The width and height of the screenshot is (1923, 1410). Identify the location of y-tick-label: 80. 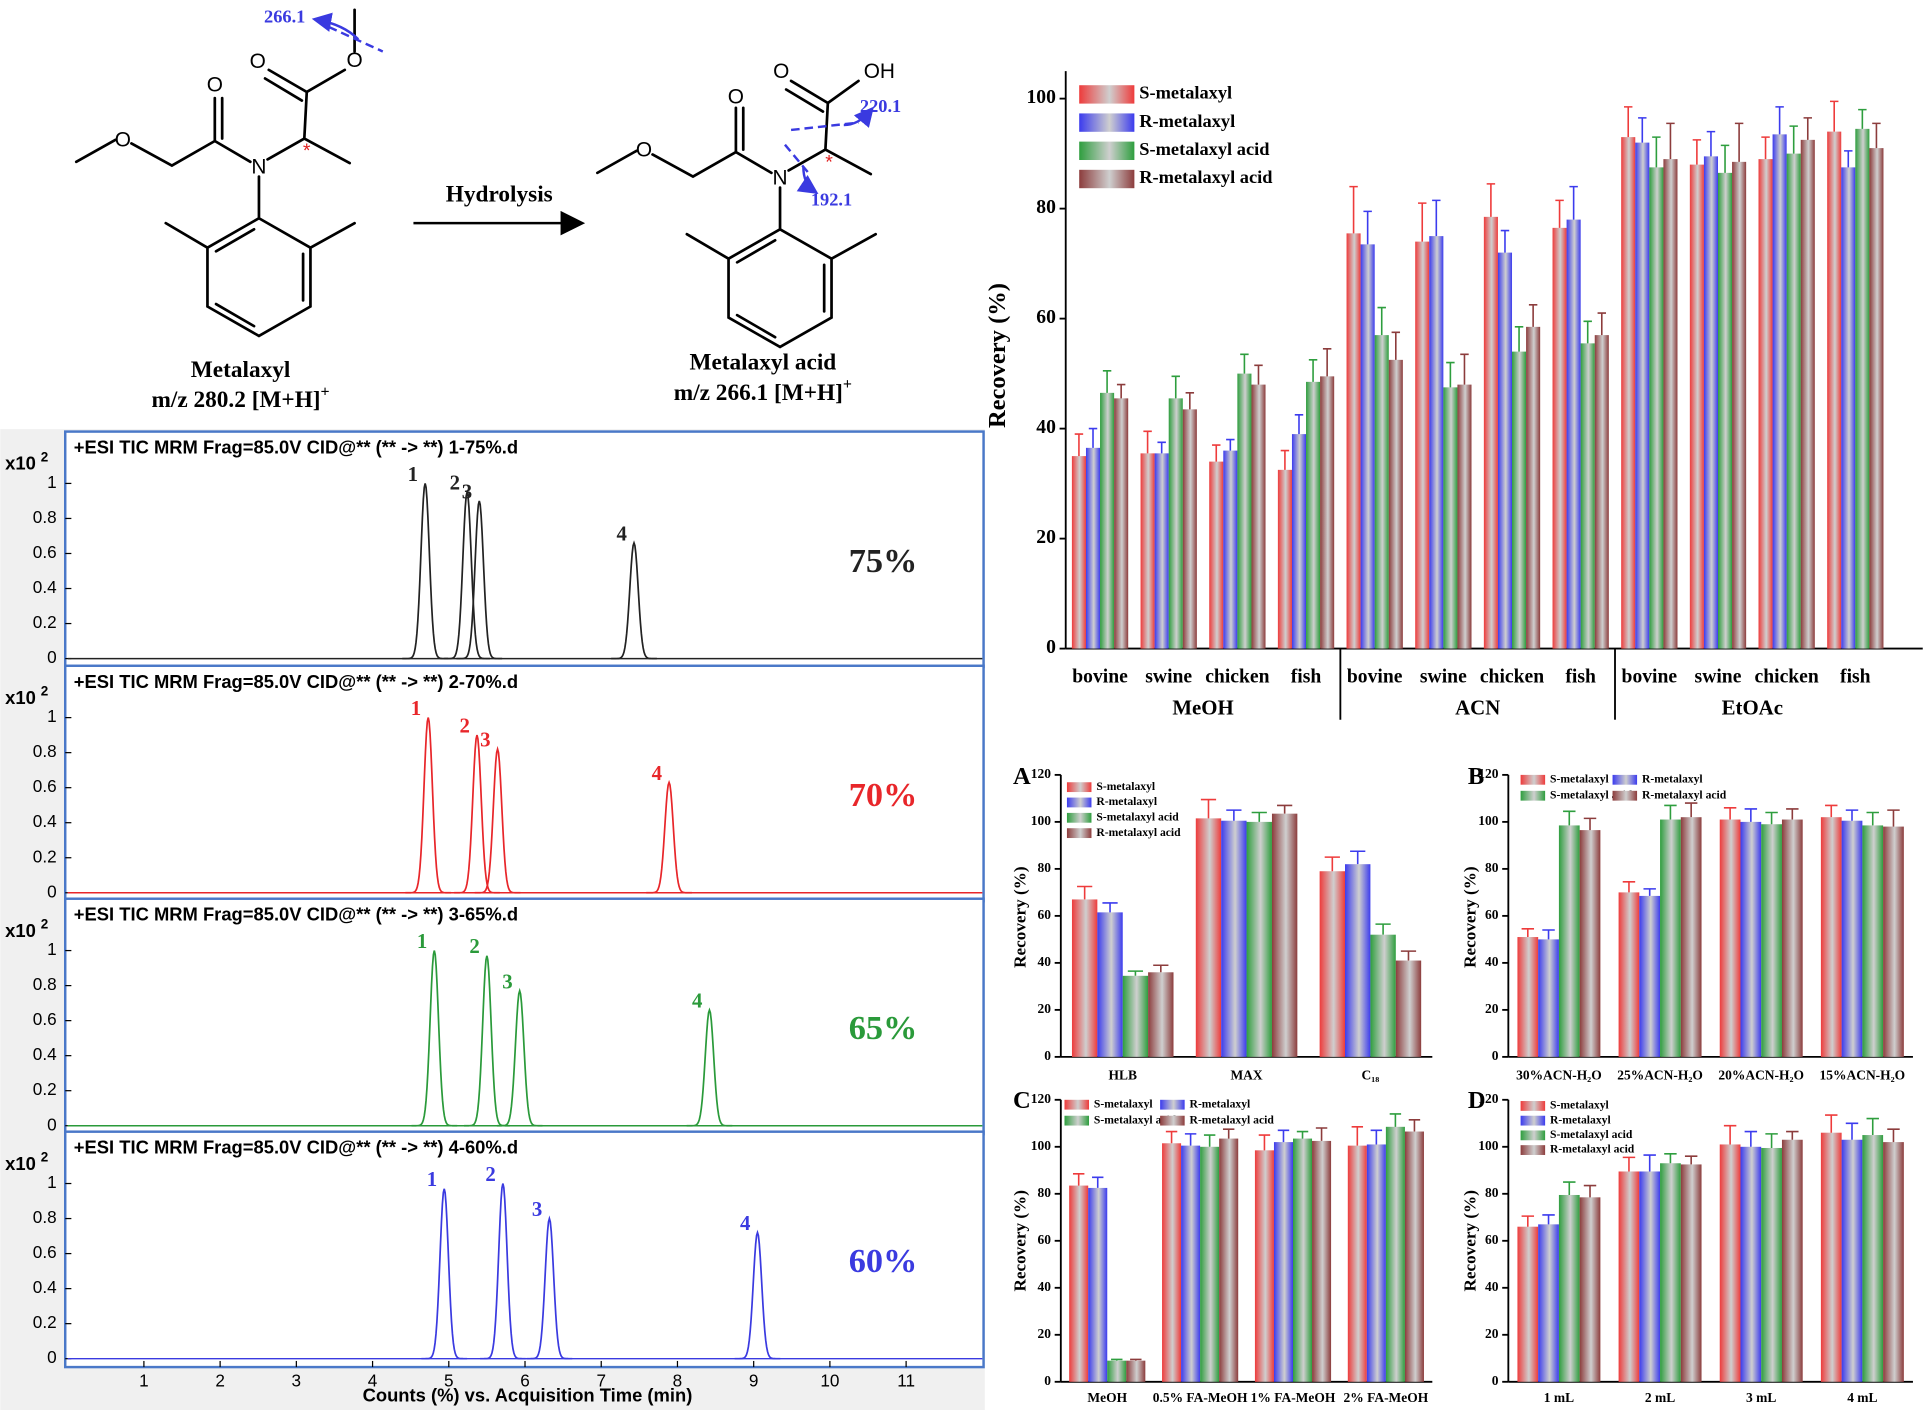
(1045, 867).